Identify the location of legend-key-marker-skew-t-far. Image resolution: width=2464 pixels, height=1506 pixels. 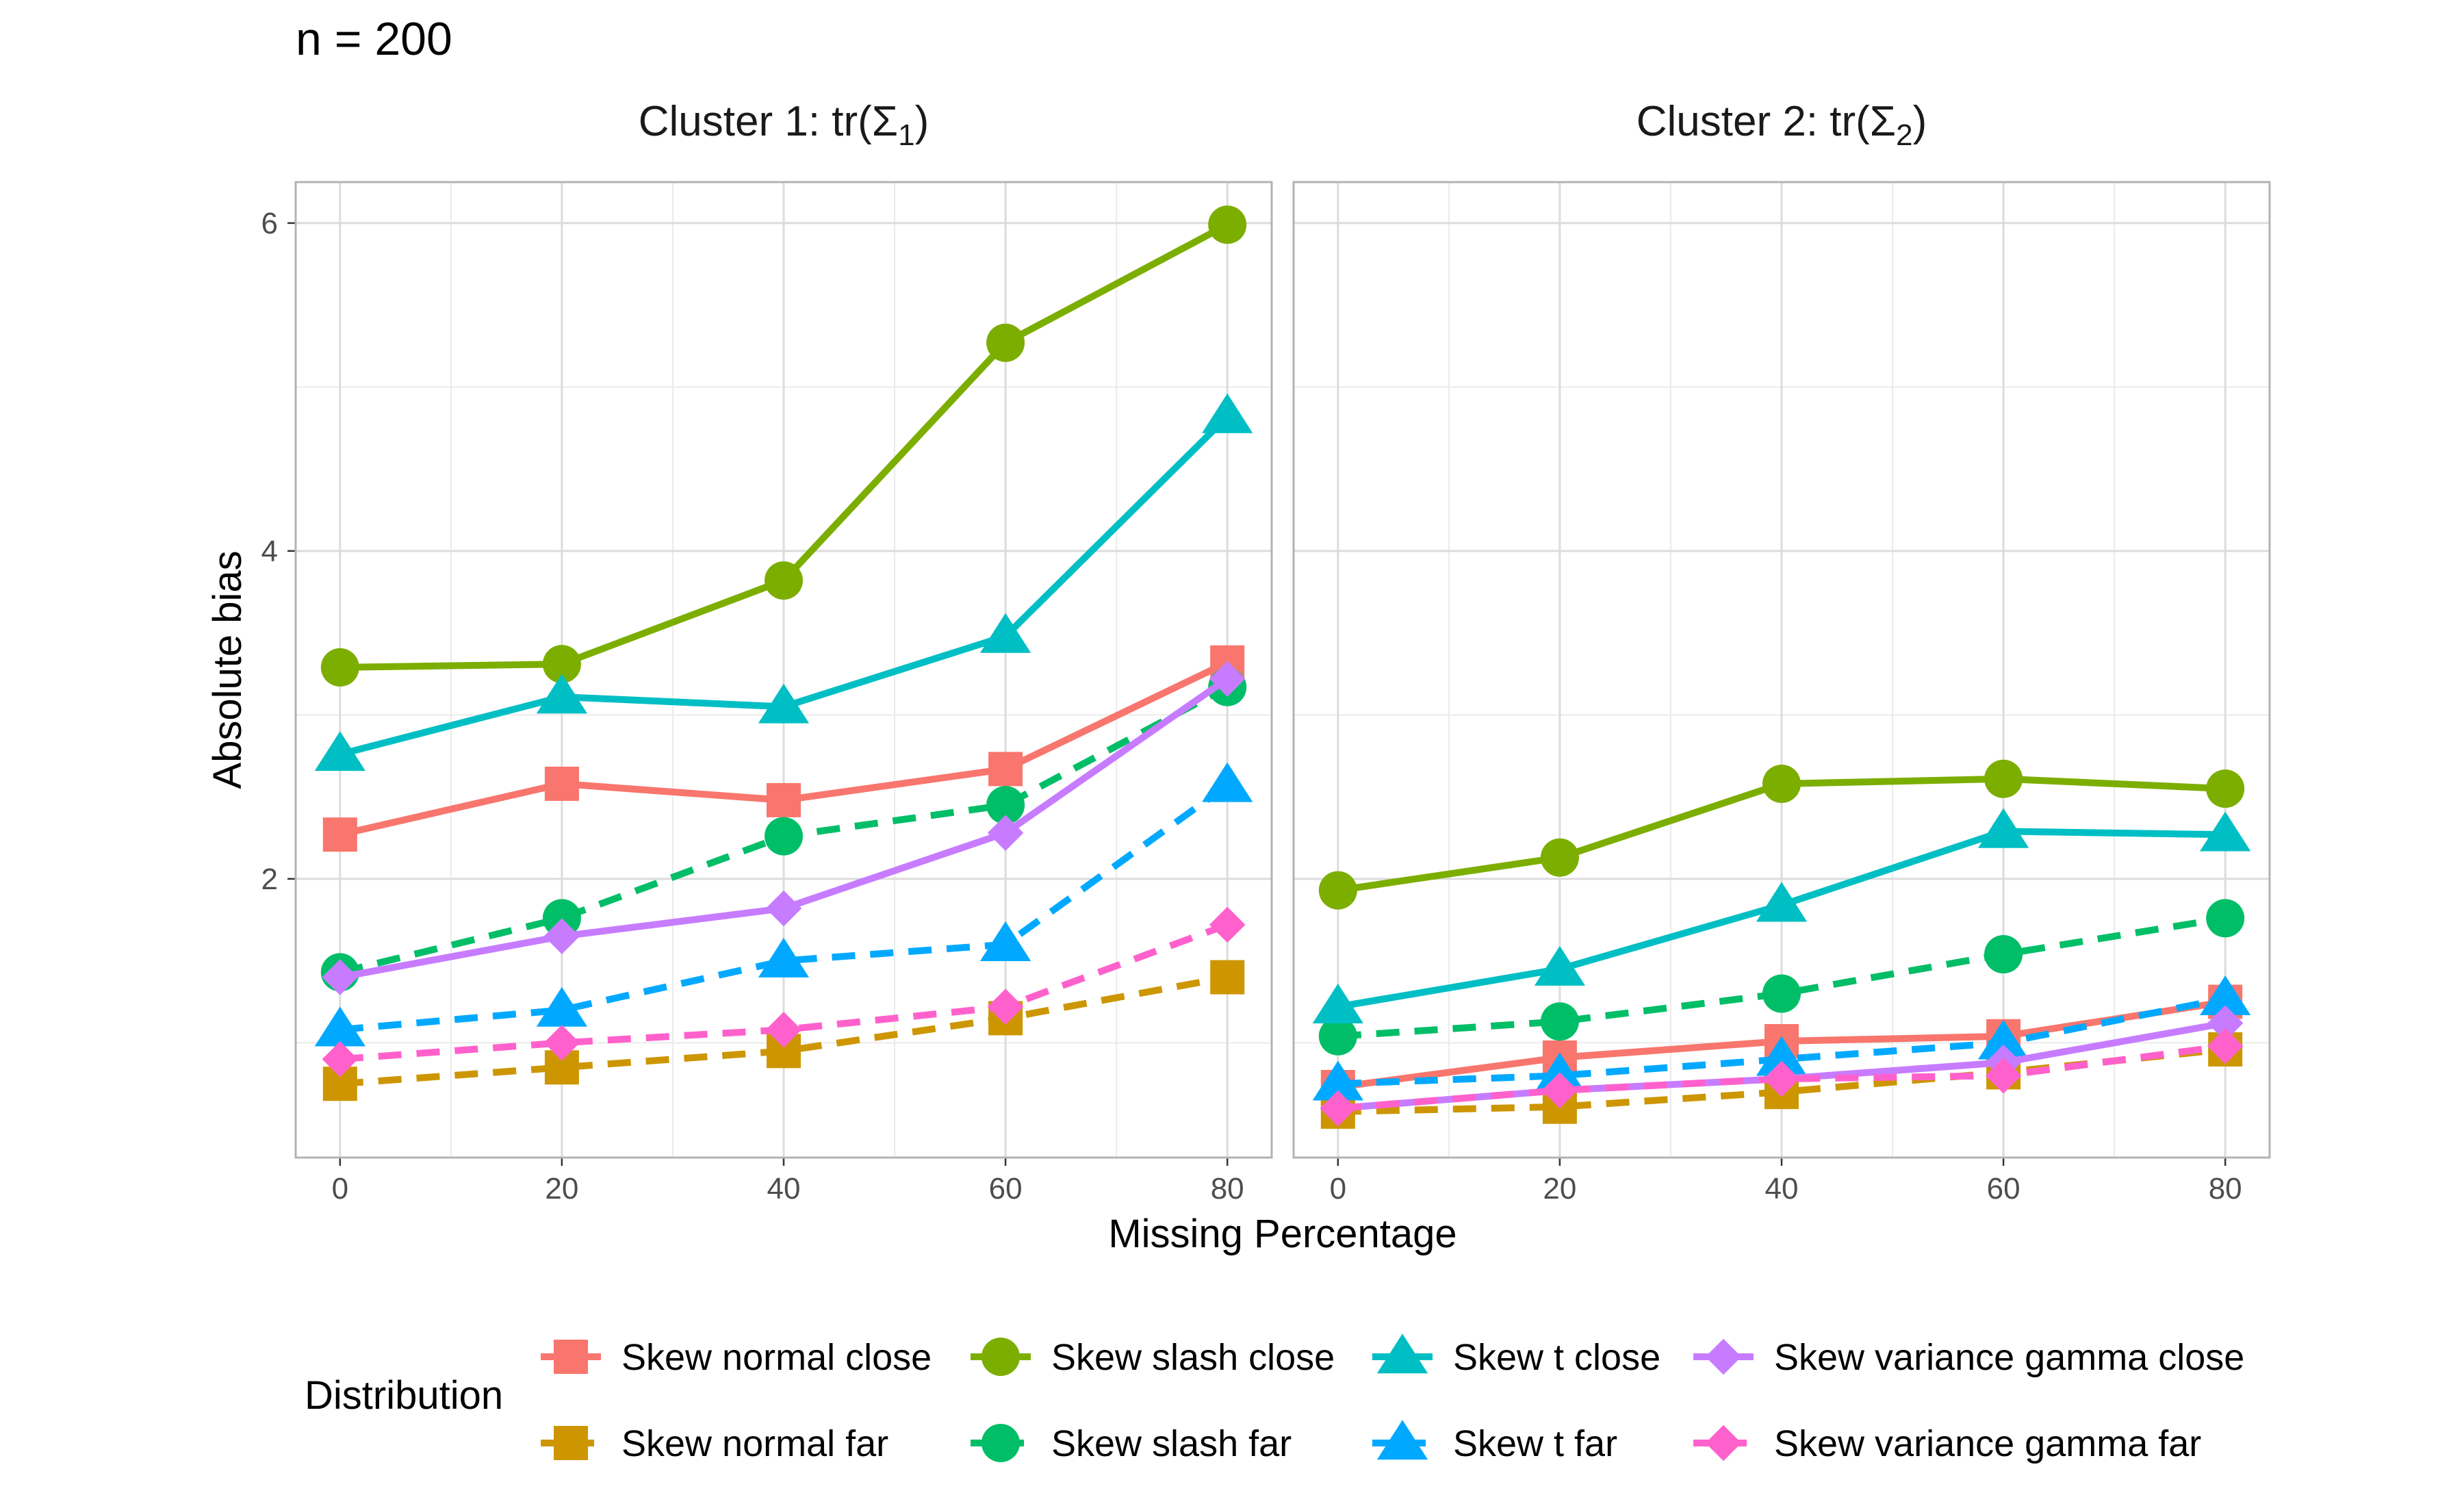
(1402, 1440).